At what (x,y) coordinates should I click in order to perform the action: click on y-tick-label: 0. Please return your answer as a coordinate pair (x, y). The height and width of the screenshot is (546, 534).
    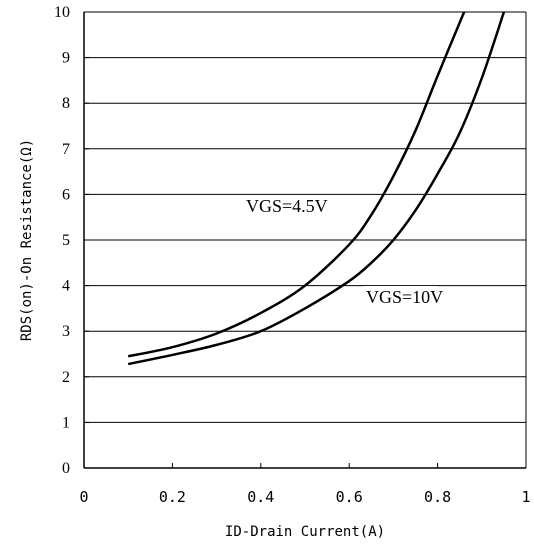
    Looking at the image, I should click on (66, 468).